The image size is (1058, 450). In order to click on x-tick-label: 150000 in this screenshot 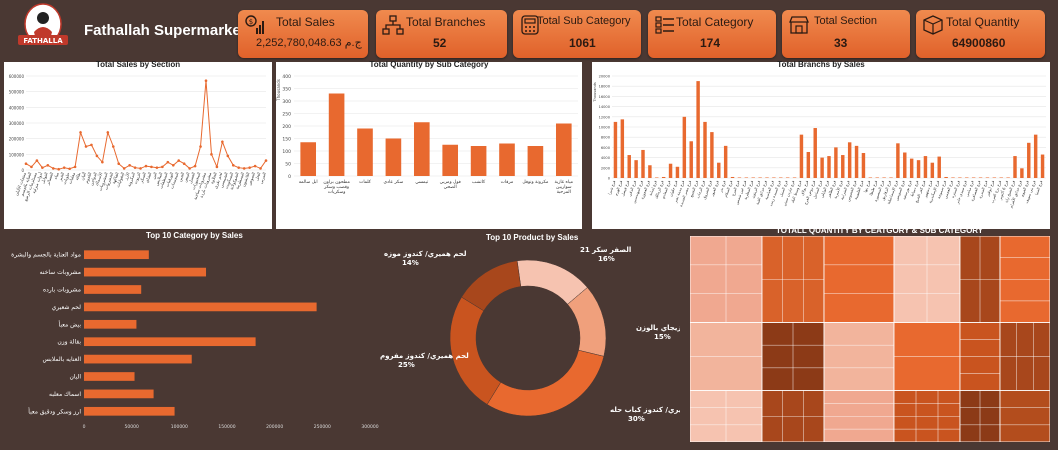, I will do `click(226, 427)`.